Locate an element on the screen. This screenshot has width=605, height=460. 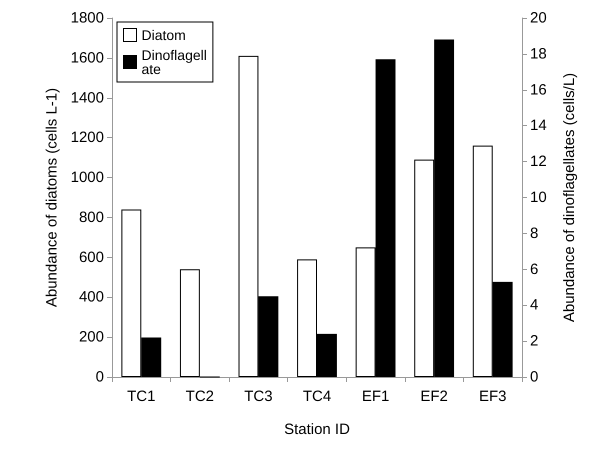
y2-tick-label: 12 is located at coordinates (538, 161).